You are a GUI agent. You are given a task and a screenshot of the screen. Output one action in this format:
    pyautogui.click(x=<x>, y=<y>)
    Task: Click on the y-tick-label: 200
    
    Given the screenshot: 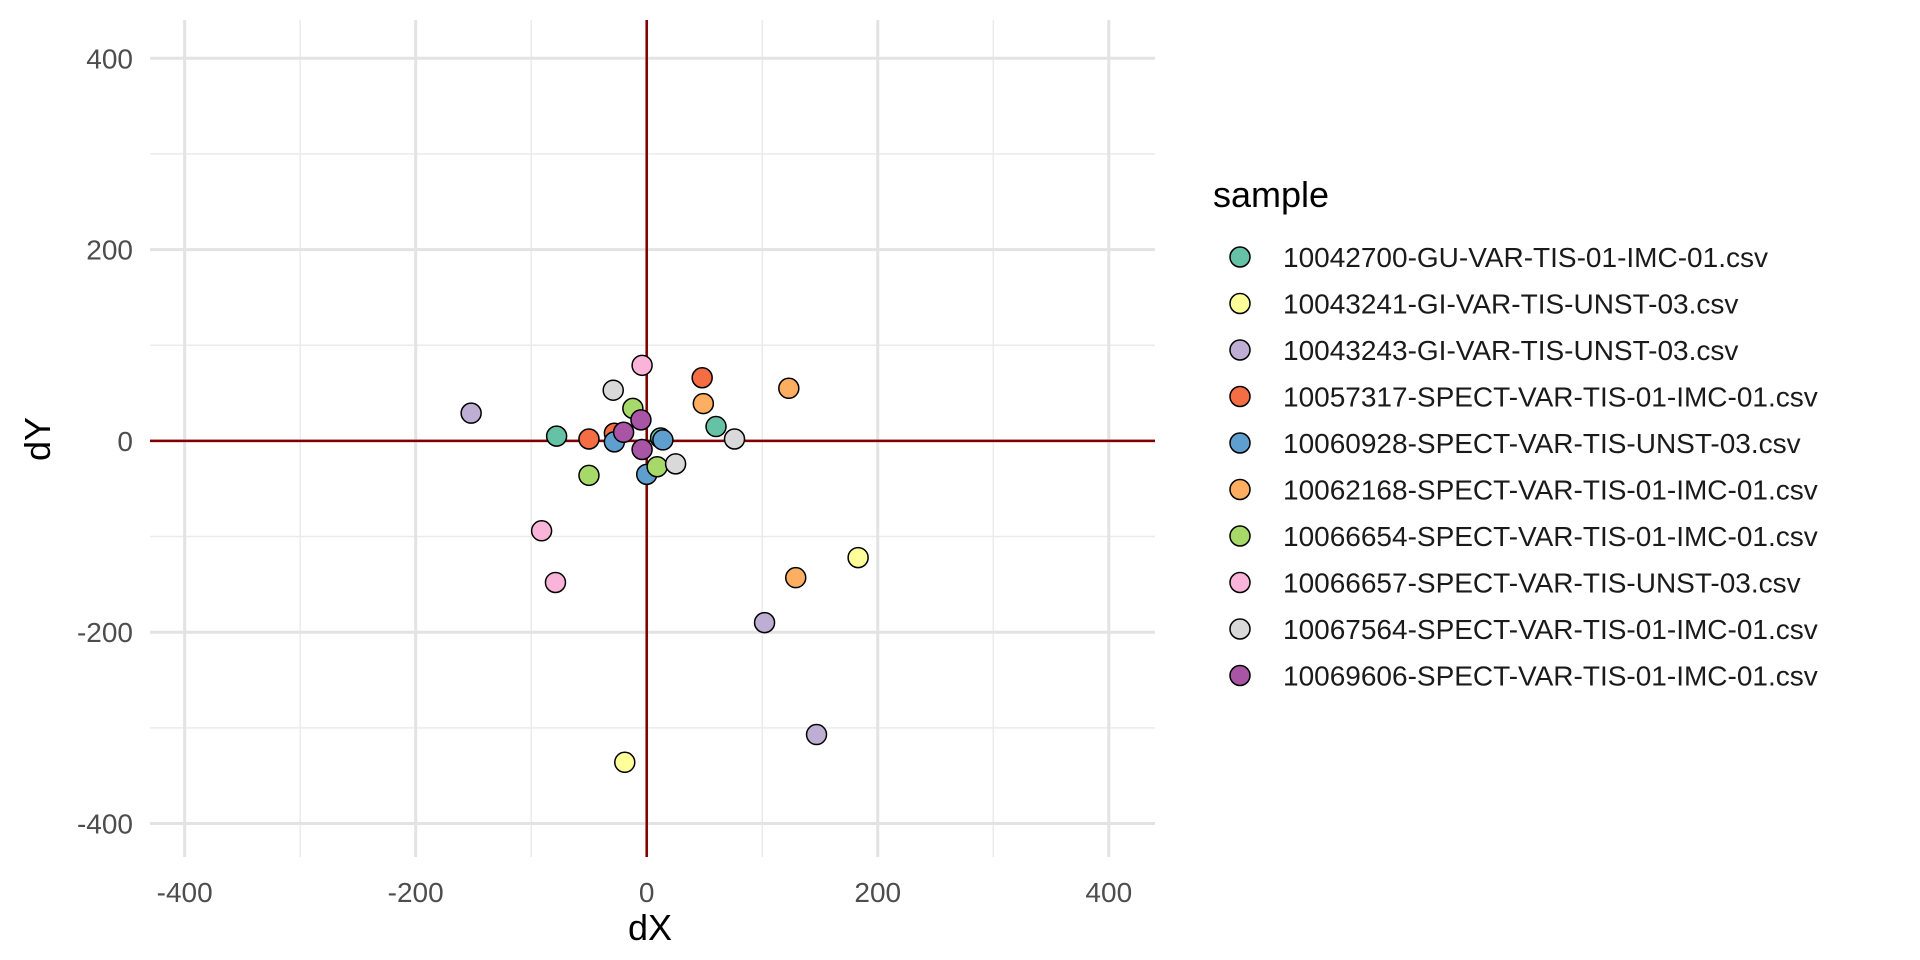 What is the action you would take?
    pyautogui.click(x=109, y=250)
    